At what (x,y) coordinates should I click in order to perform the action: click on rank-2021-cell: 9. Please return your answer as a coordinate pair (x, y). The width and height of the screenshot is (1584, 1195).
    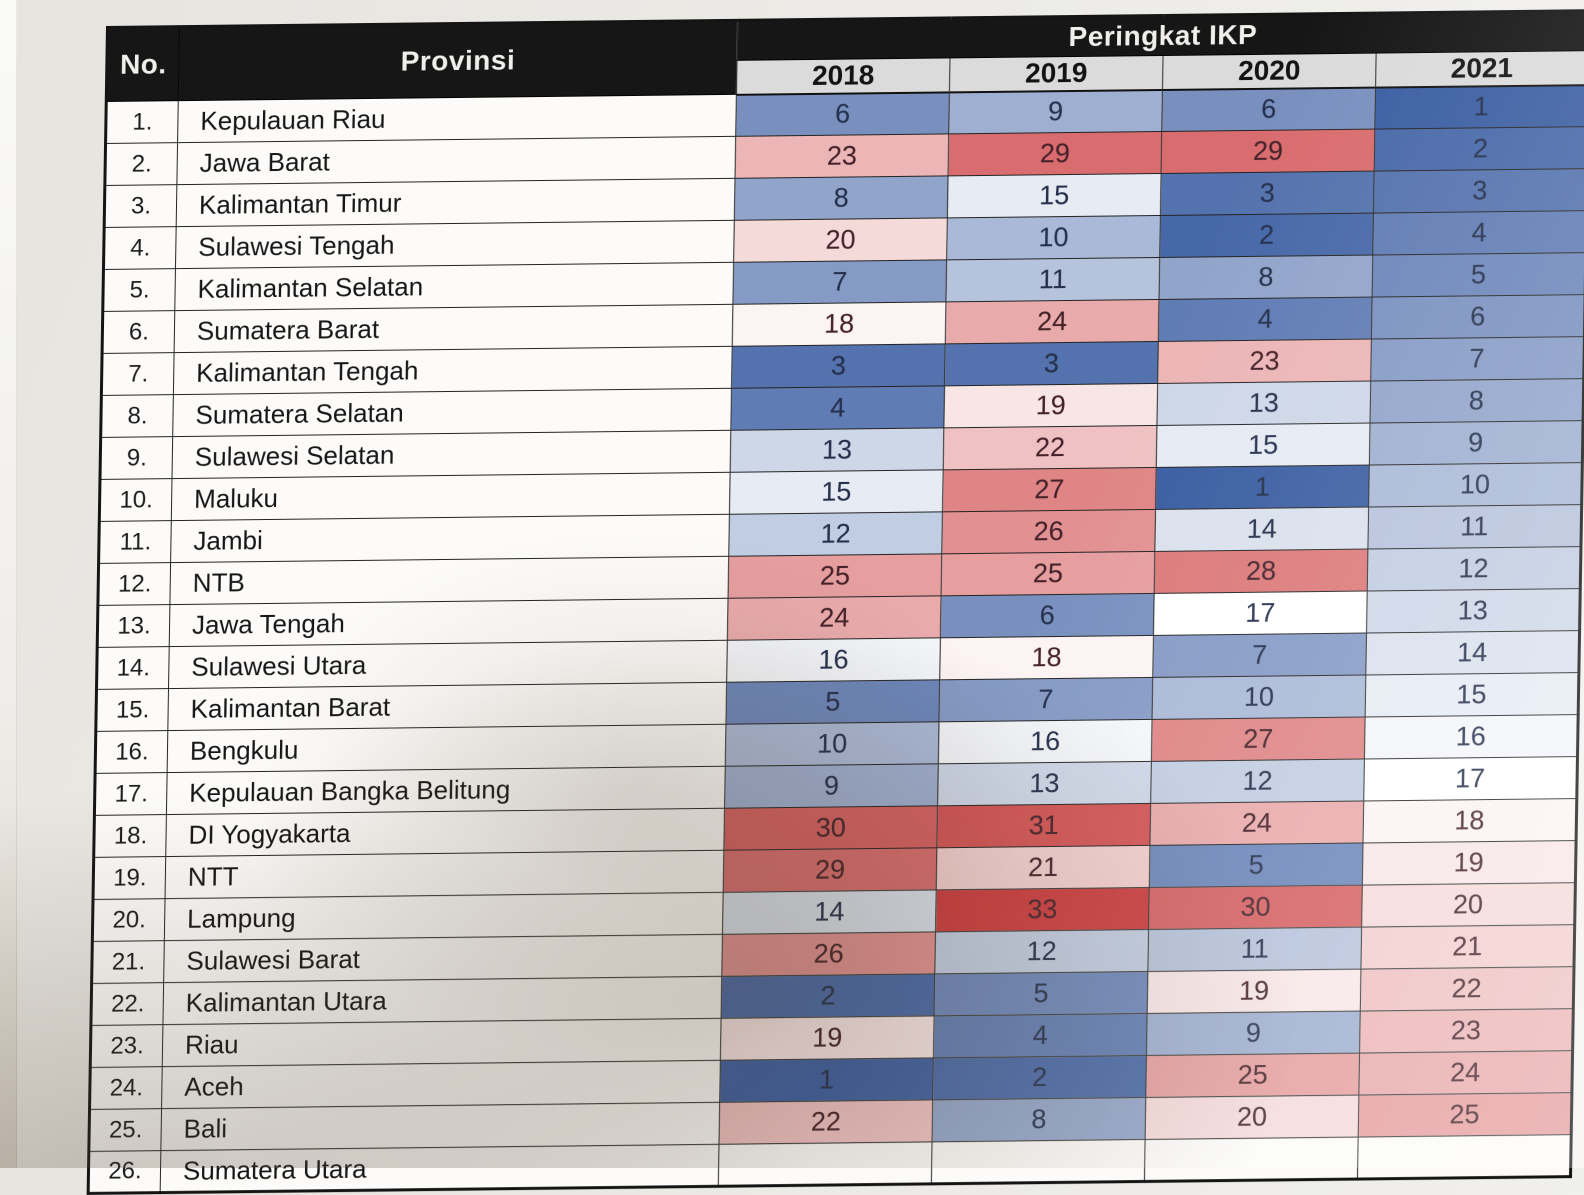
    Looking at the image, I should click on (1476, 443).